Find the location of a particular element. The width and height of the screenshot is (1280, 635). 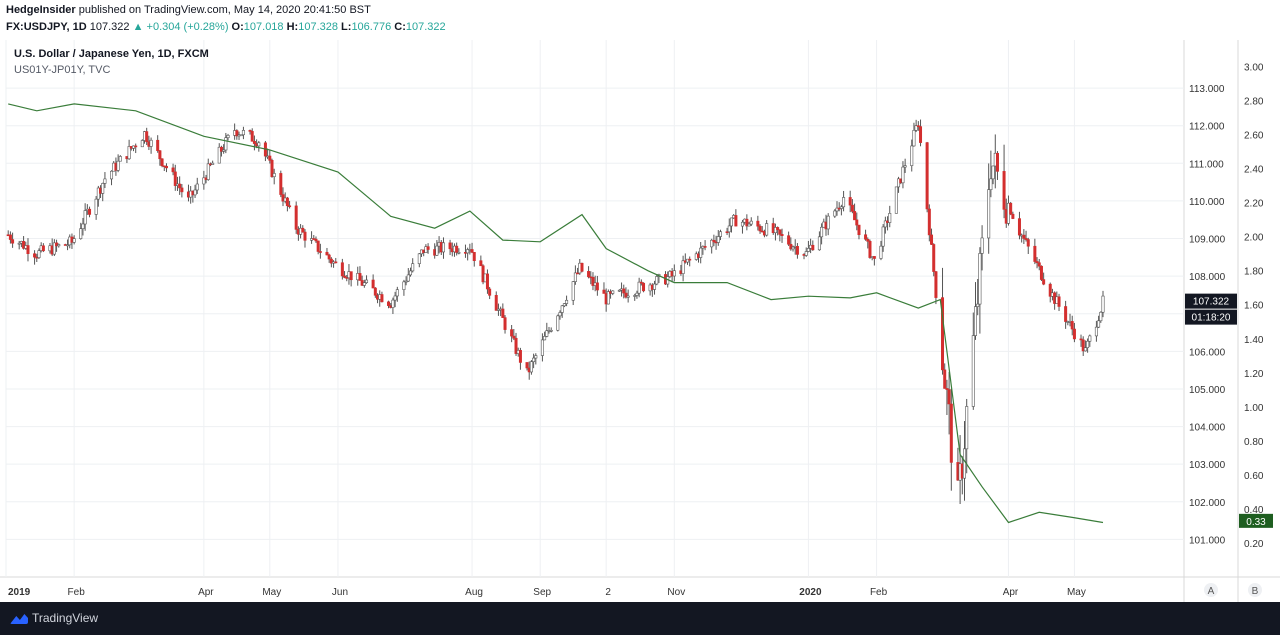

tradingview-logo-icon is located at coordinates (19, 618).